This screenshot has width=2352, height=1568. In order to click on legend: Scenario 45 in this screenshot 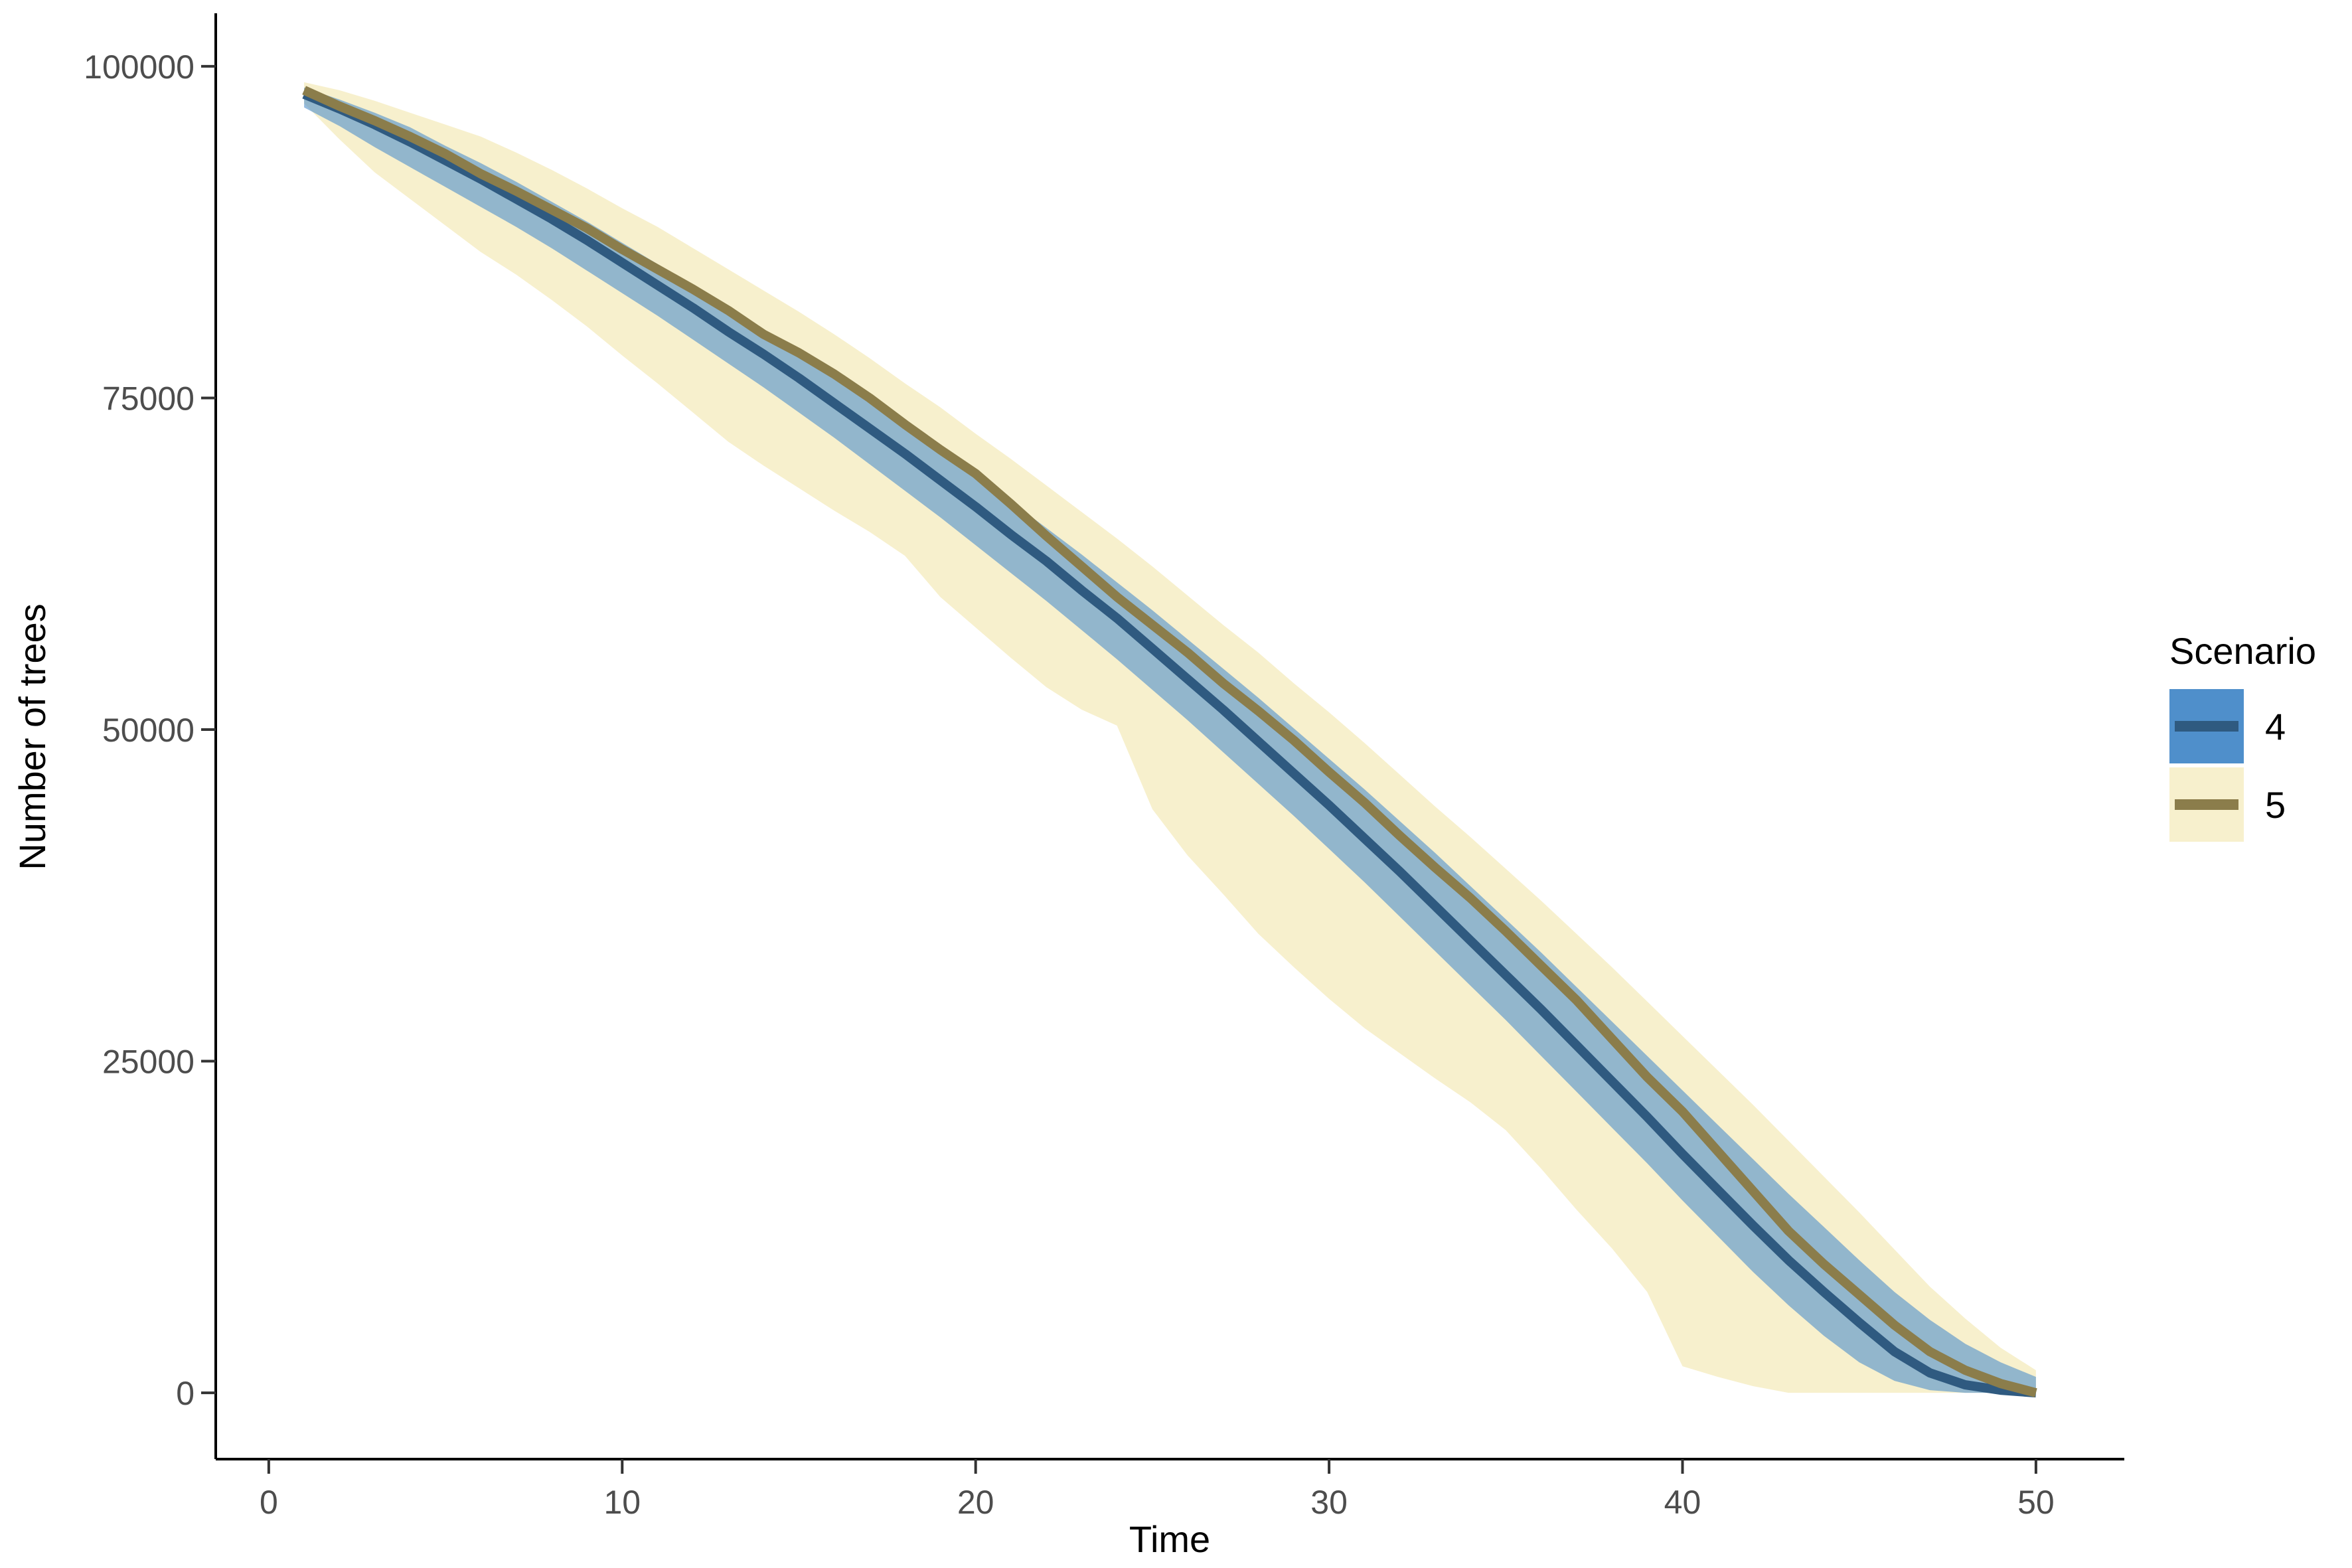, I will do `click(2243, 736)`.